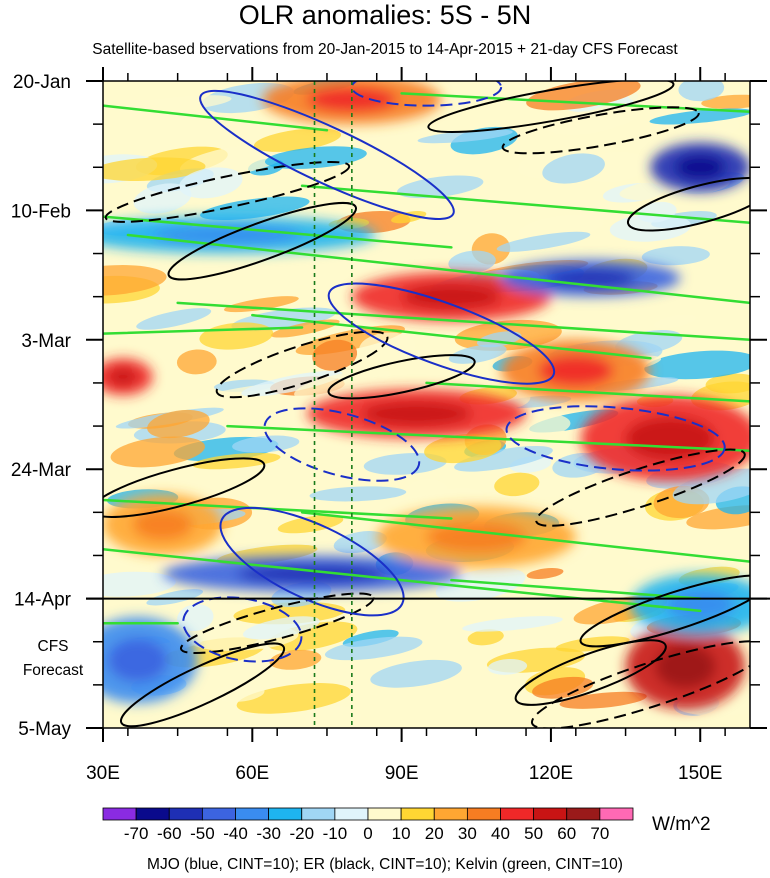 Image resolution: width=770 pixels, height=878 pixels. I want to click on y-tick-label: 5-May, so click(44, 729).